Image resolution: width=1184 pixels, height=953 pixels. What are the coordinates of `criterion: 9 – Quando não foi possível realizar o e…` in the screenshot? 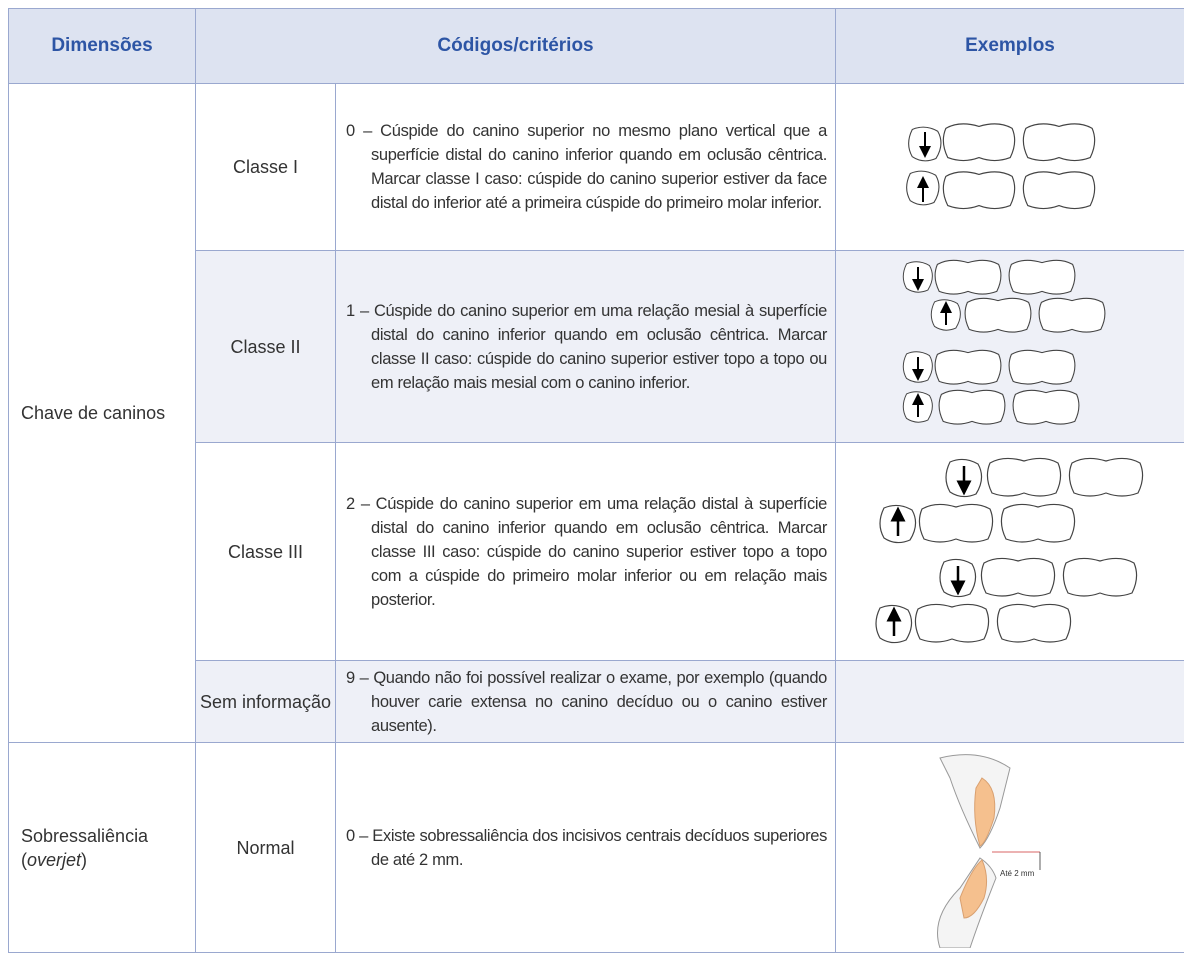 It's located at (585, 702).